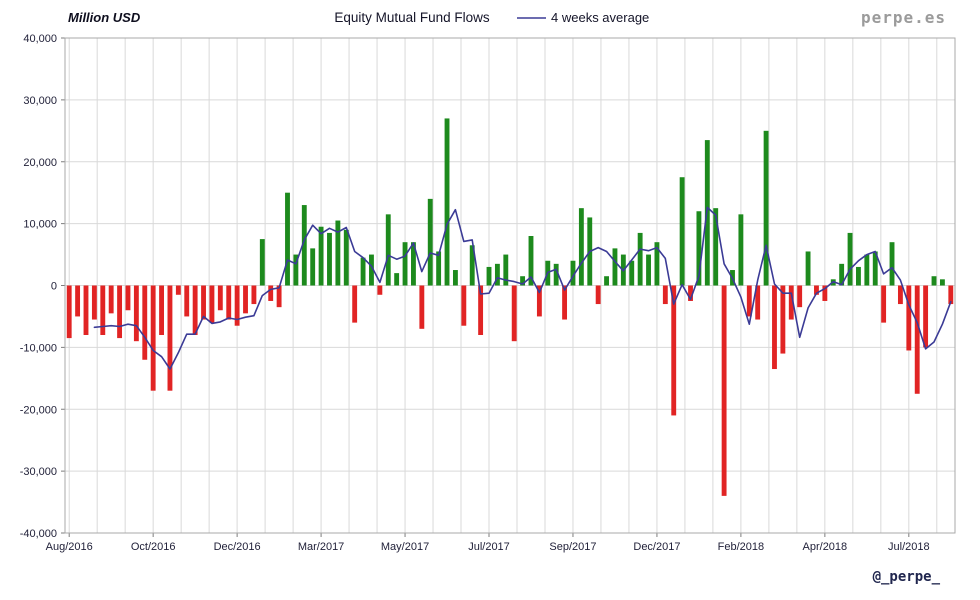 Image resolution: width=980 pixels, height=600 pixels. Describe the element at coordinates (412, 17) in the screenshot. I see `chart-title: Equity Mutual Fund Flows` at that location.